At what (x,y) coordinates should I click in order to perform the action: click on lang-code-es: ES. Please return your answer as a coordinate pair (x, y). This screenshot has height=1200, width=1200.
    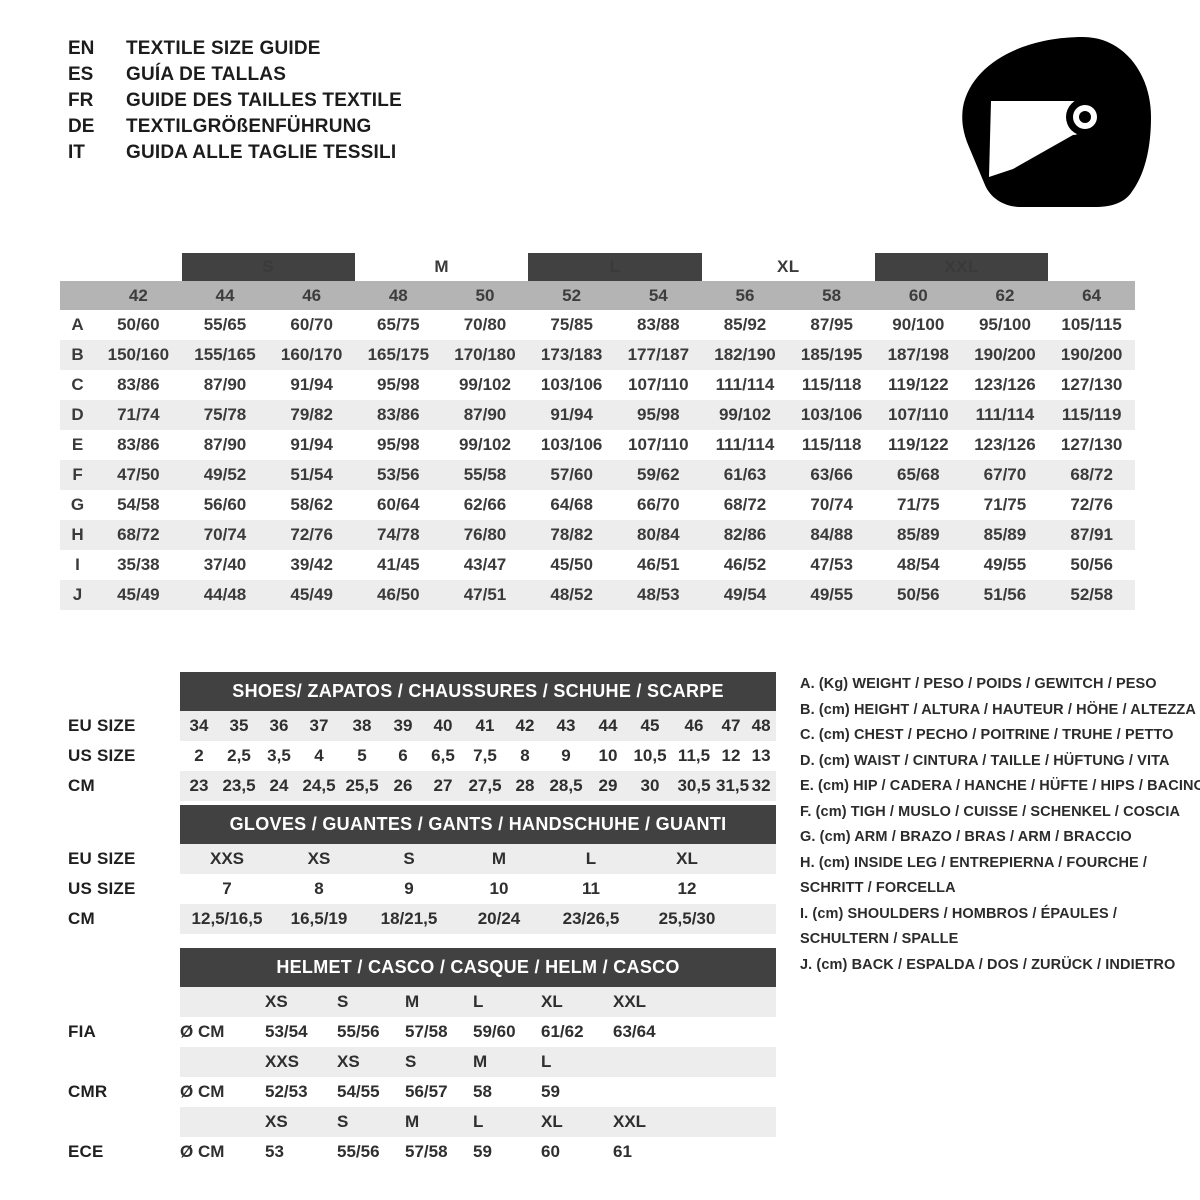
    Looking at the image, I should click on (81, 74).